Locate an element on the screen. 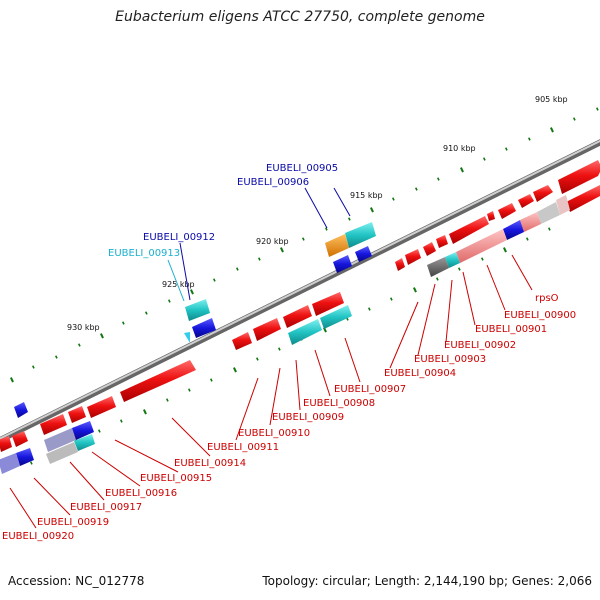 The height and width of the screenshot is (600, 600). gene-label: EUBELI_00920 is located at coordinates (38, 536).